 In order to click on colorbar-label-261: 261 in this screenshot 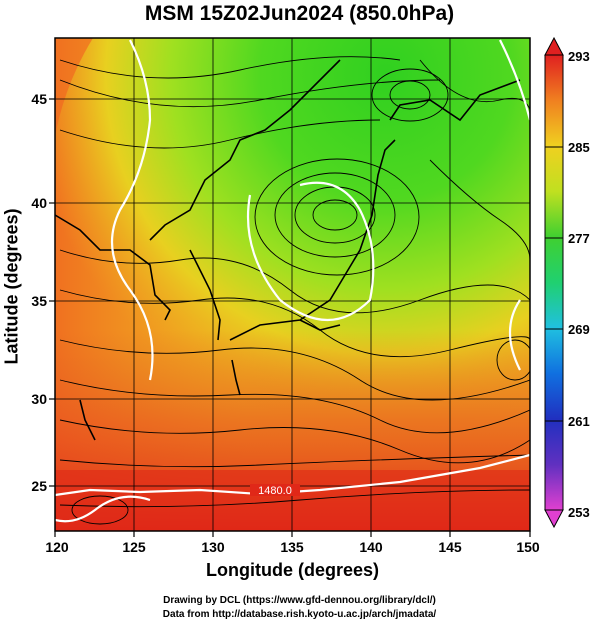, I will do `click(579, 421)`.